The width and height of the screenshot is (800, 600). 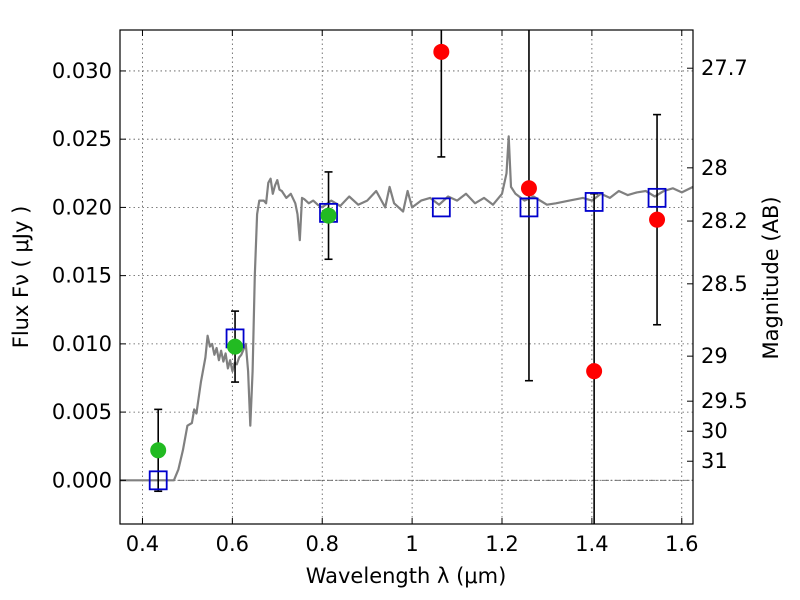 What do you see at coordinates (591, 544) in the screenshot?
I see `x-tick-label: 1.4` at bounding box center [591, 544].